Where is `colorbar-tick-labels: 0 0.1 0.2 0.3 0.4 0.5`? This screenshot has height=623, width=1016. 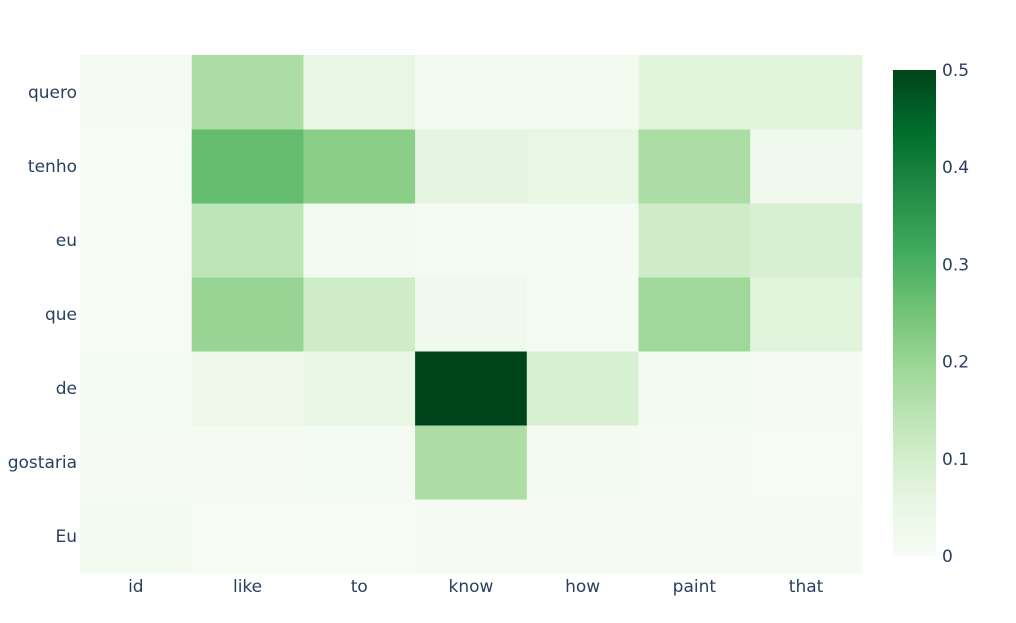 colorbar-tick-labels: 0 0.1 0.2 0.3 0.4 0.5 is located at coordinates (955, 314).